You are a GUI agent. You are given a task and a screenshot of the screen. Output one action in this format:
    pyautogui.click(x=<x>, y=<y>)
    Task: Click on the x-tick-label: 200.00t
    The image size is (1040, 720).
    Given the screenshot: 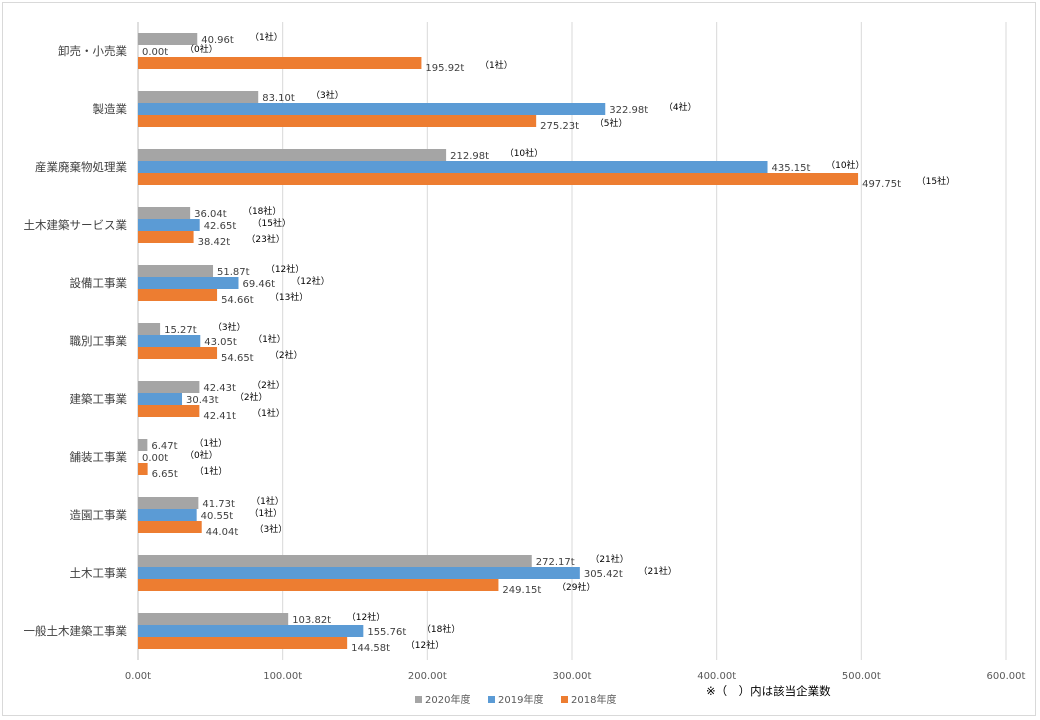 What is the action you would take?
    pyautogui.click(x=427, y=676)
    